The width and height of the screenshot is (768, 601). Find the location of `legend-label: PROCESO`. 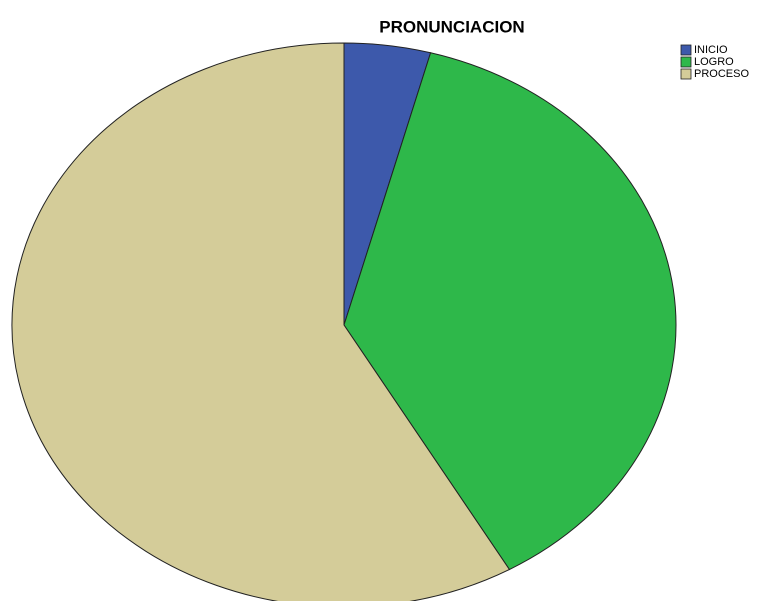

legend-label: PROCESO is located at coordinates (721, 74).